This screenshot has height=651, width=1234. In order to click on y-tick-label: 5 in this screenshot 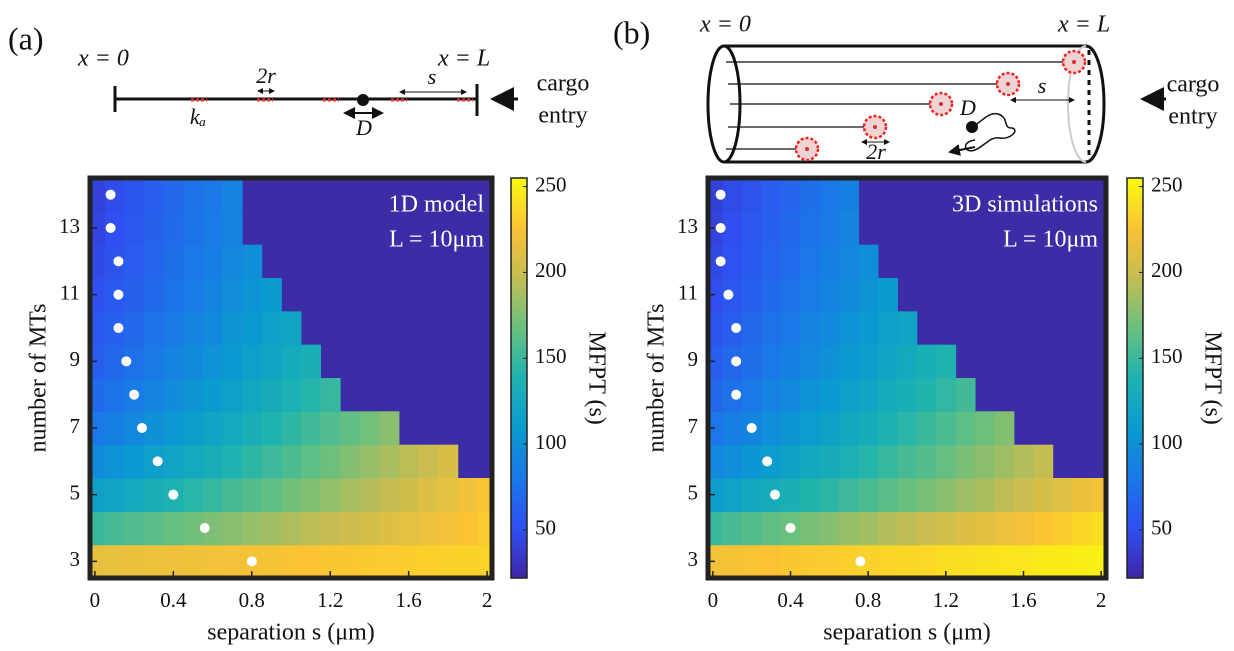, I will do `click(693, 492)`.